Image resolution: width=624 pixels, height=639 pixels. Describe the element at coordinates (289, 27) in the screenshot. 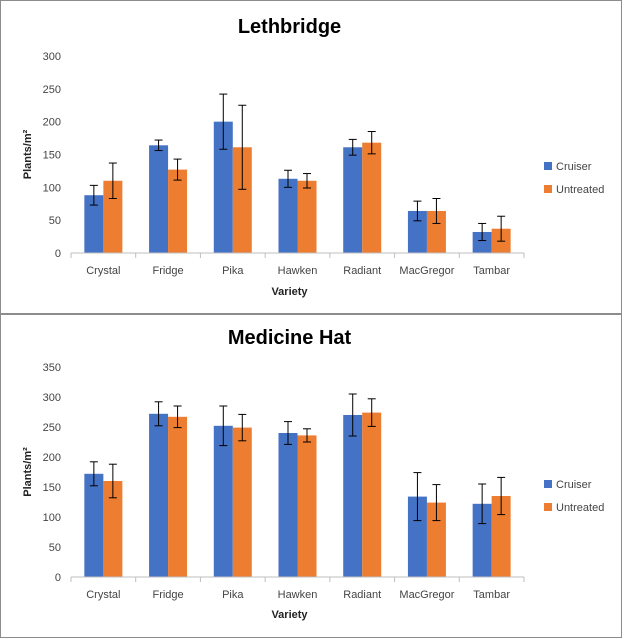

I see `chart-title: Lethbridge` at that location.